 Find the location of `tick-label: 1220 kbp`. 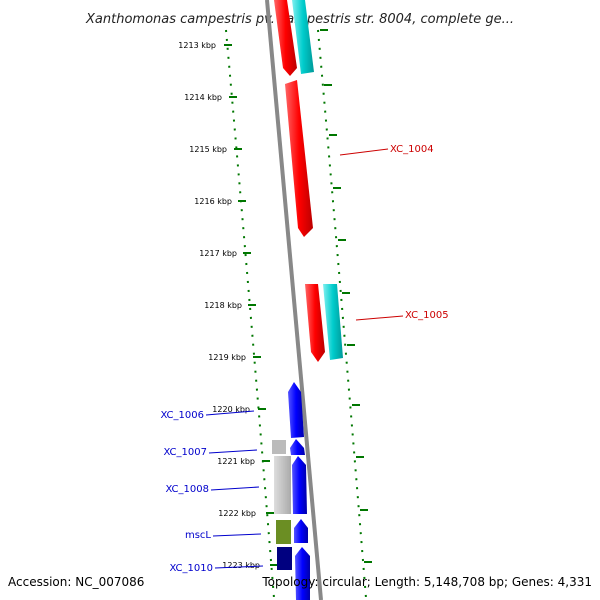

tick-label: 1220 kbp is located at coordinates (231, 409).